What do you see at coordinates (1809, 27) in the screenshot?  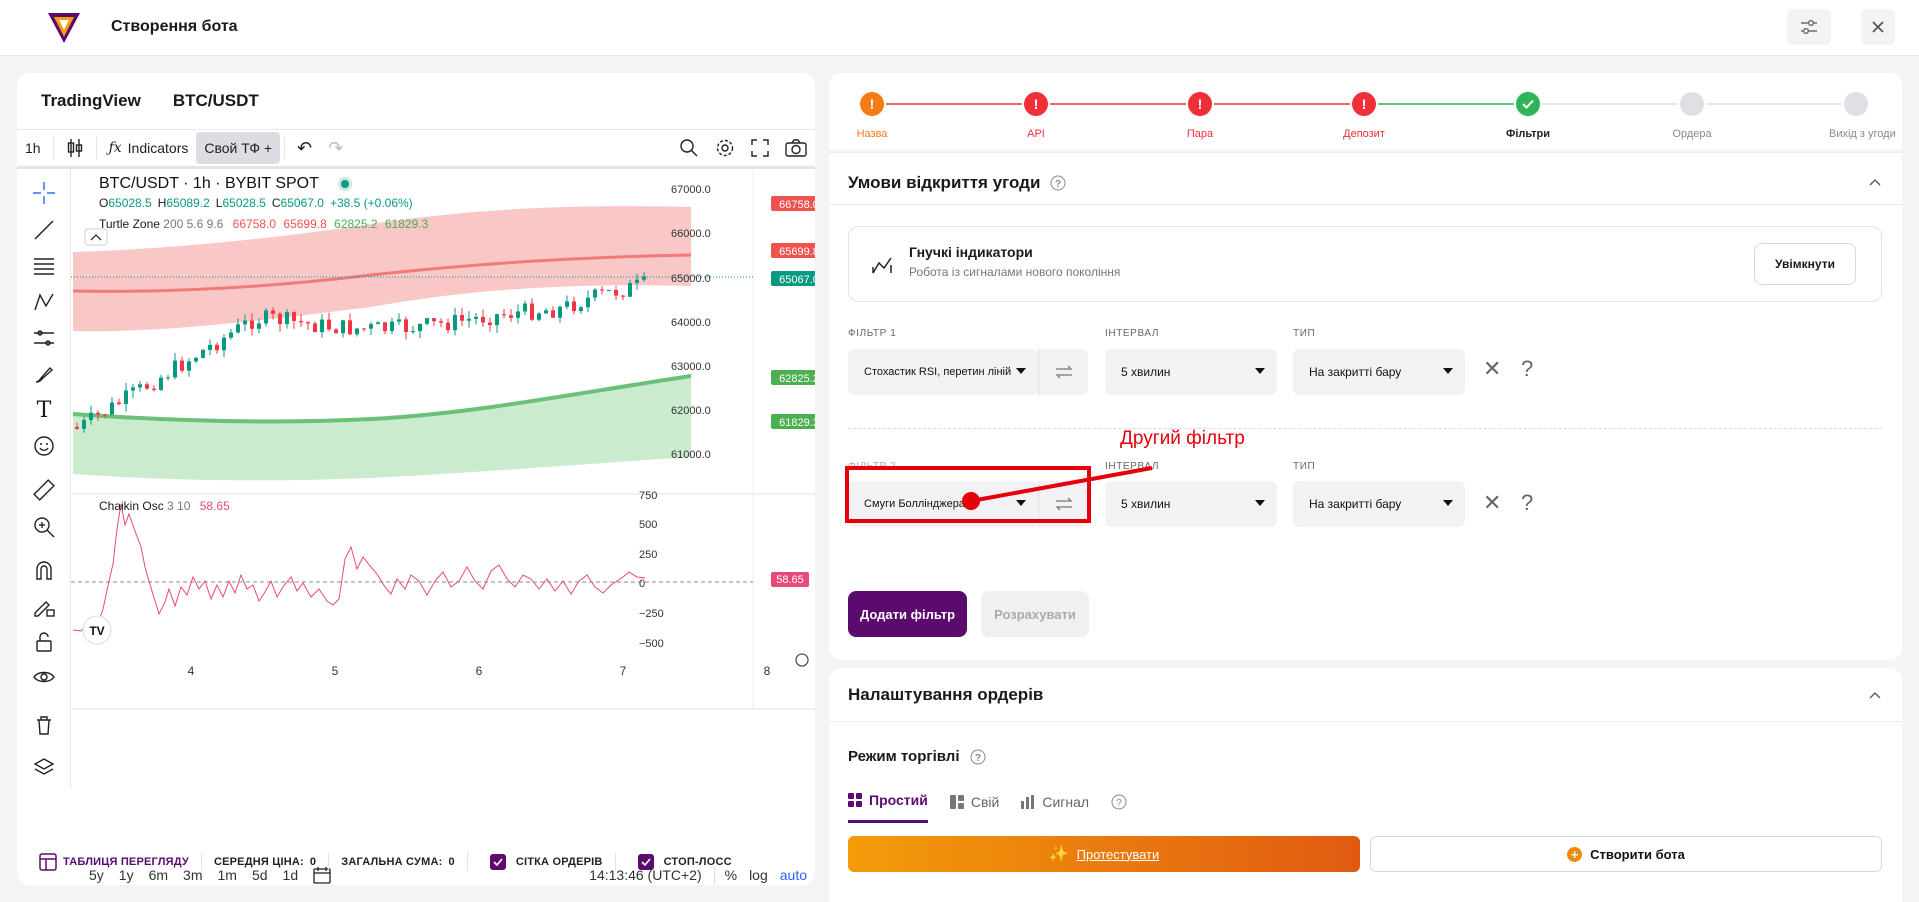 I see `settings-button` at bounding box center [1809, 27].